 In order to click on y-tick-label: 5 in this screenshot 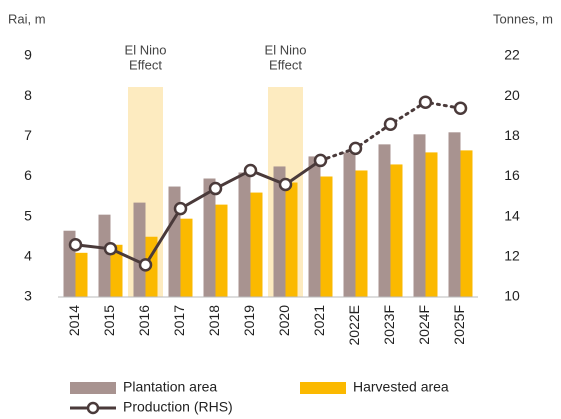, I will do `click(28, 215)`.